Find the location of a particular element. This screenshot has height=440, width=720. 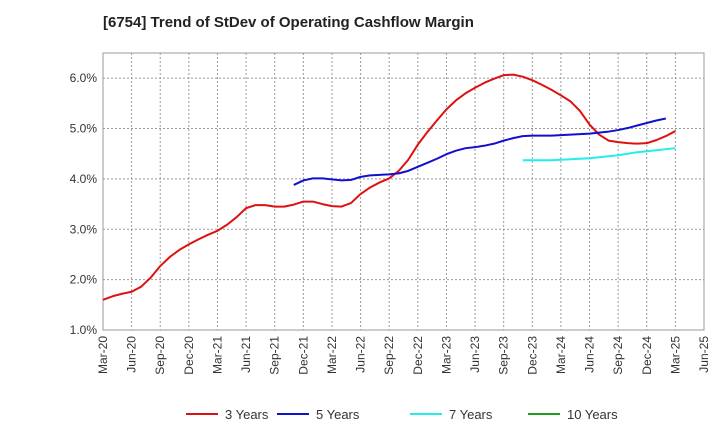

y-tick-label: 2.0% is located at coordinates (84, 280).